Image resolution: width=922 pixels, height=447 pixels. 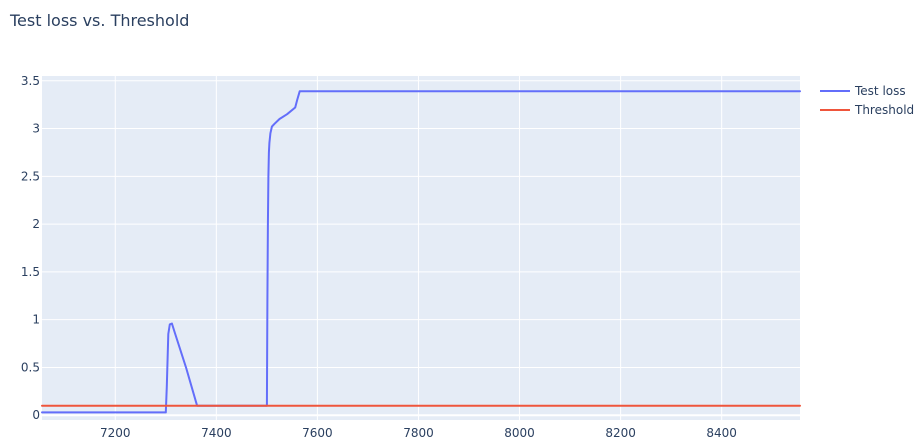 What do you see at coordinates (30, 272) in the screenshot?
I see `y-tick-label: 1.5` at bounding box center [30, 272].